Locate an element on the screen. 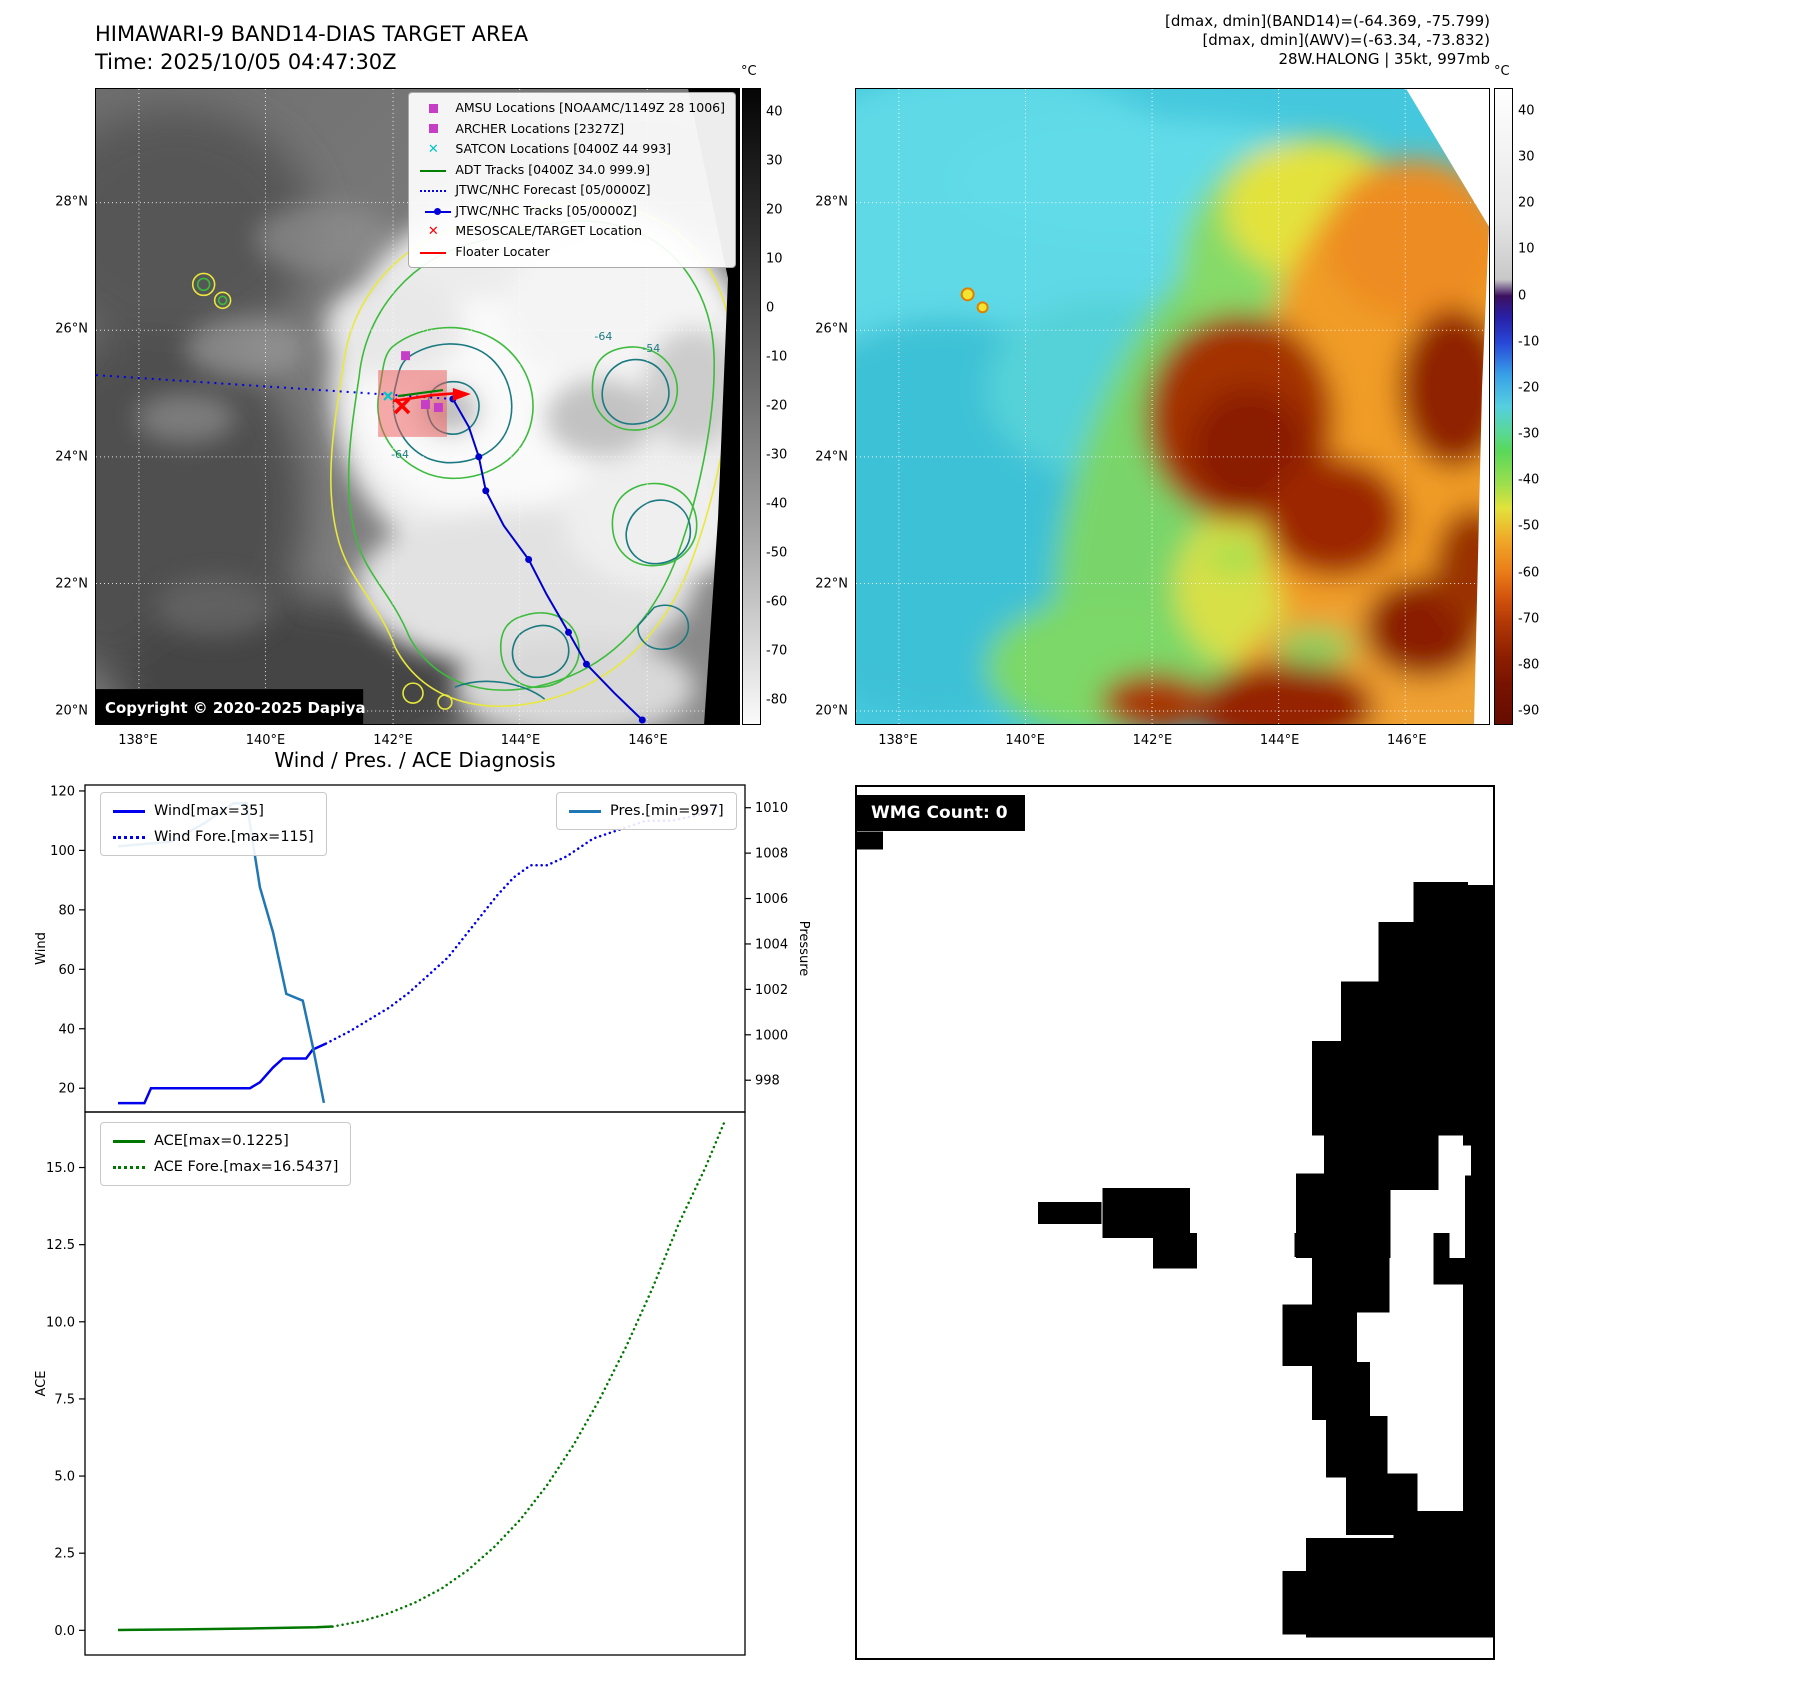  copyright-bar is located at coordinates (230, 706).